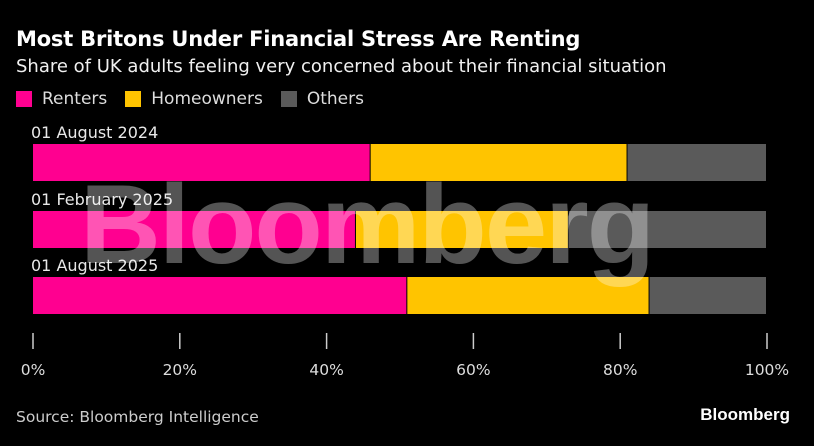 Image resolution: width=814 pixels, height=446 pixels. I want to click on legend-item-others: Others, so click(322, 99).